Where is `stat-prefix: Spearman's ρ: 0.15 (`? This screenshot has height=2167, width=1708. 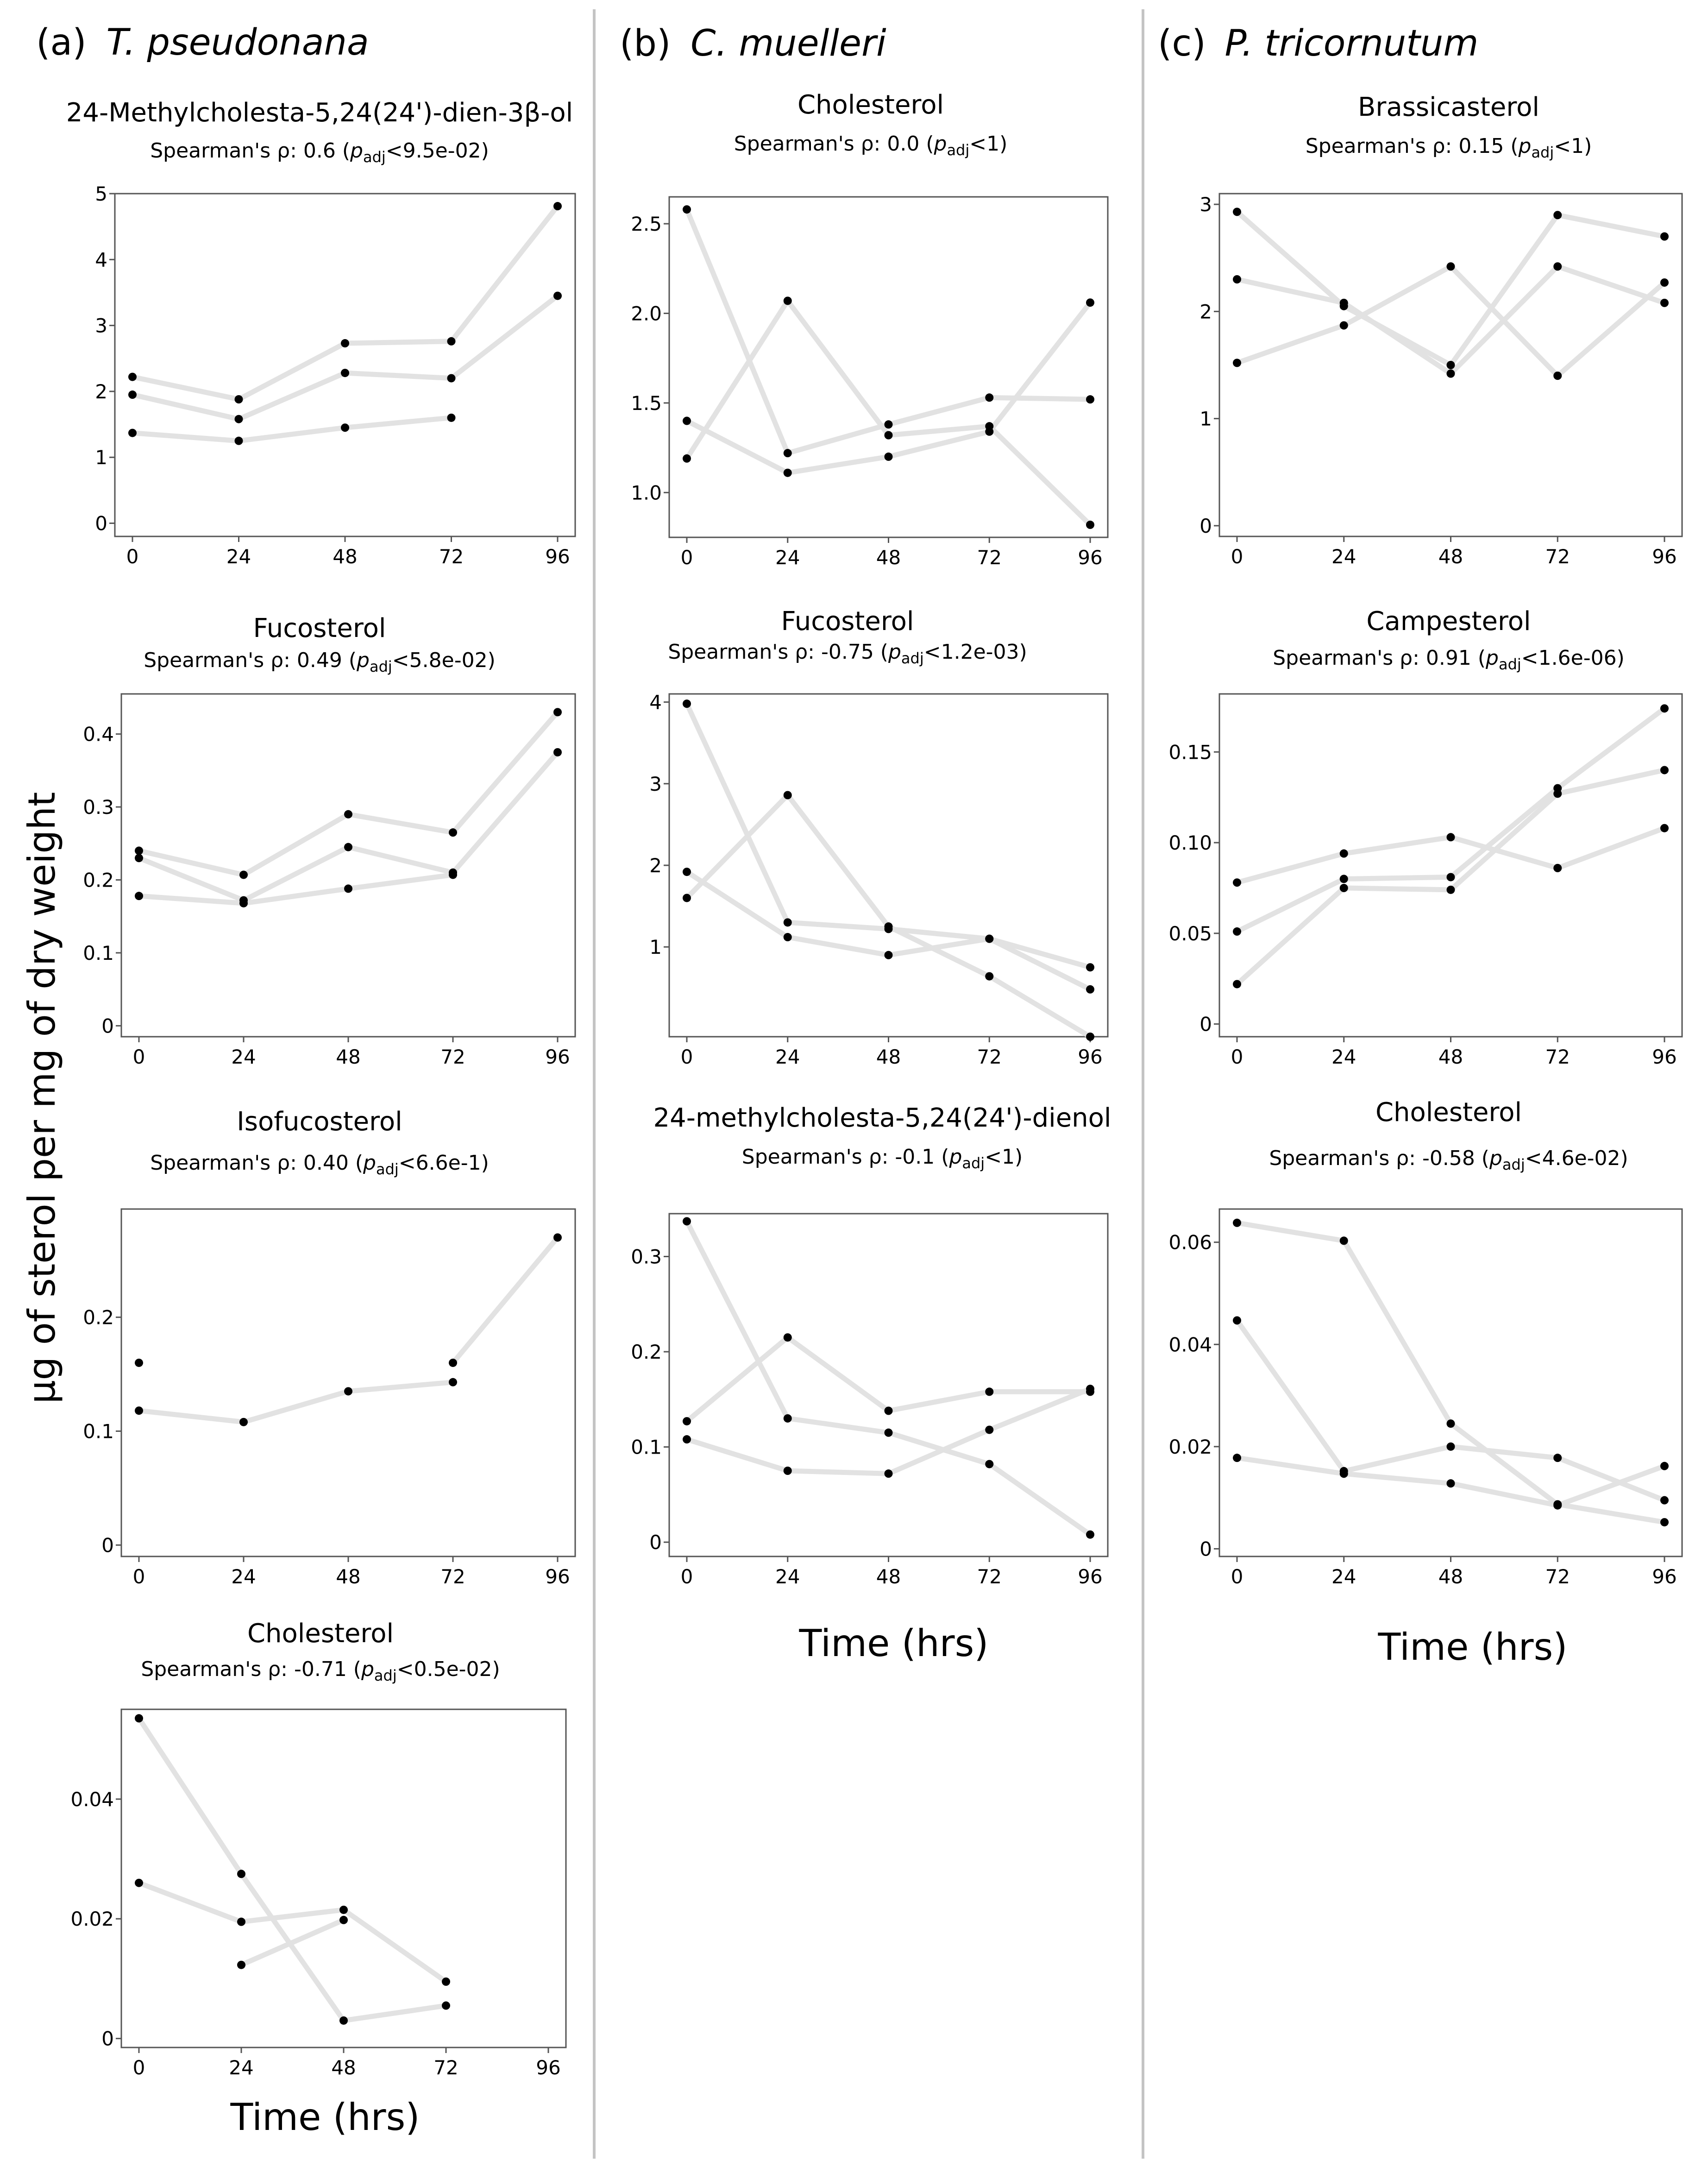 stat-prefix: Spearman's ρ: 0.15 ( is located at coordinates (1413, 146).